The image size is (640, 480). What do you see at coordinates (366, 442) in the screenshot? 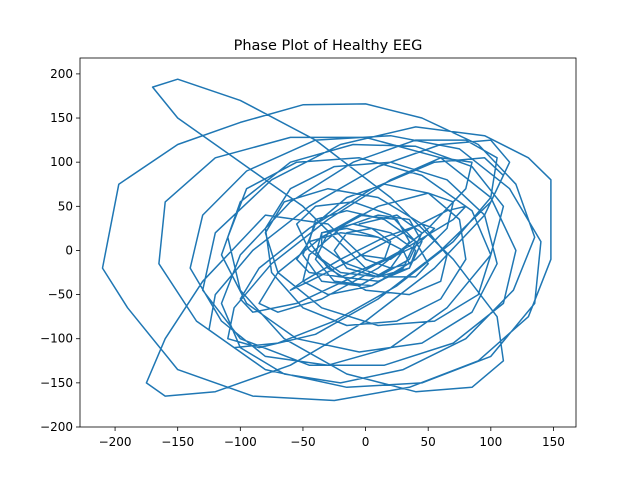
I see `x-tick-label: 0` at bounding box center [366, 442].